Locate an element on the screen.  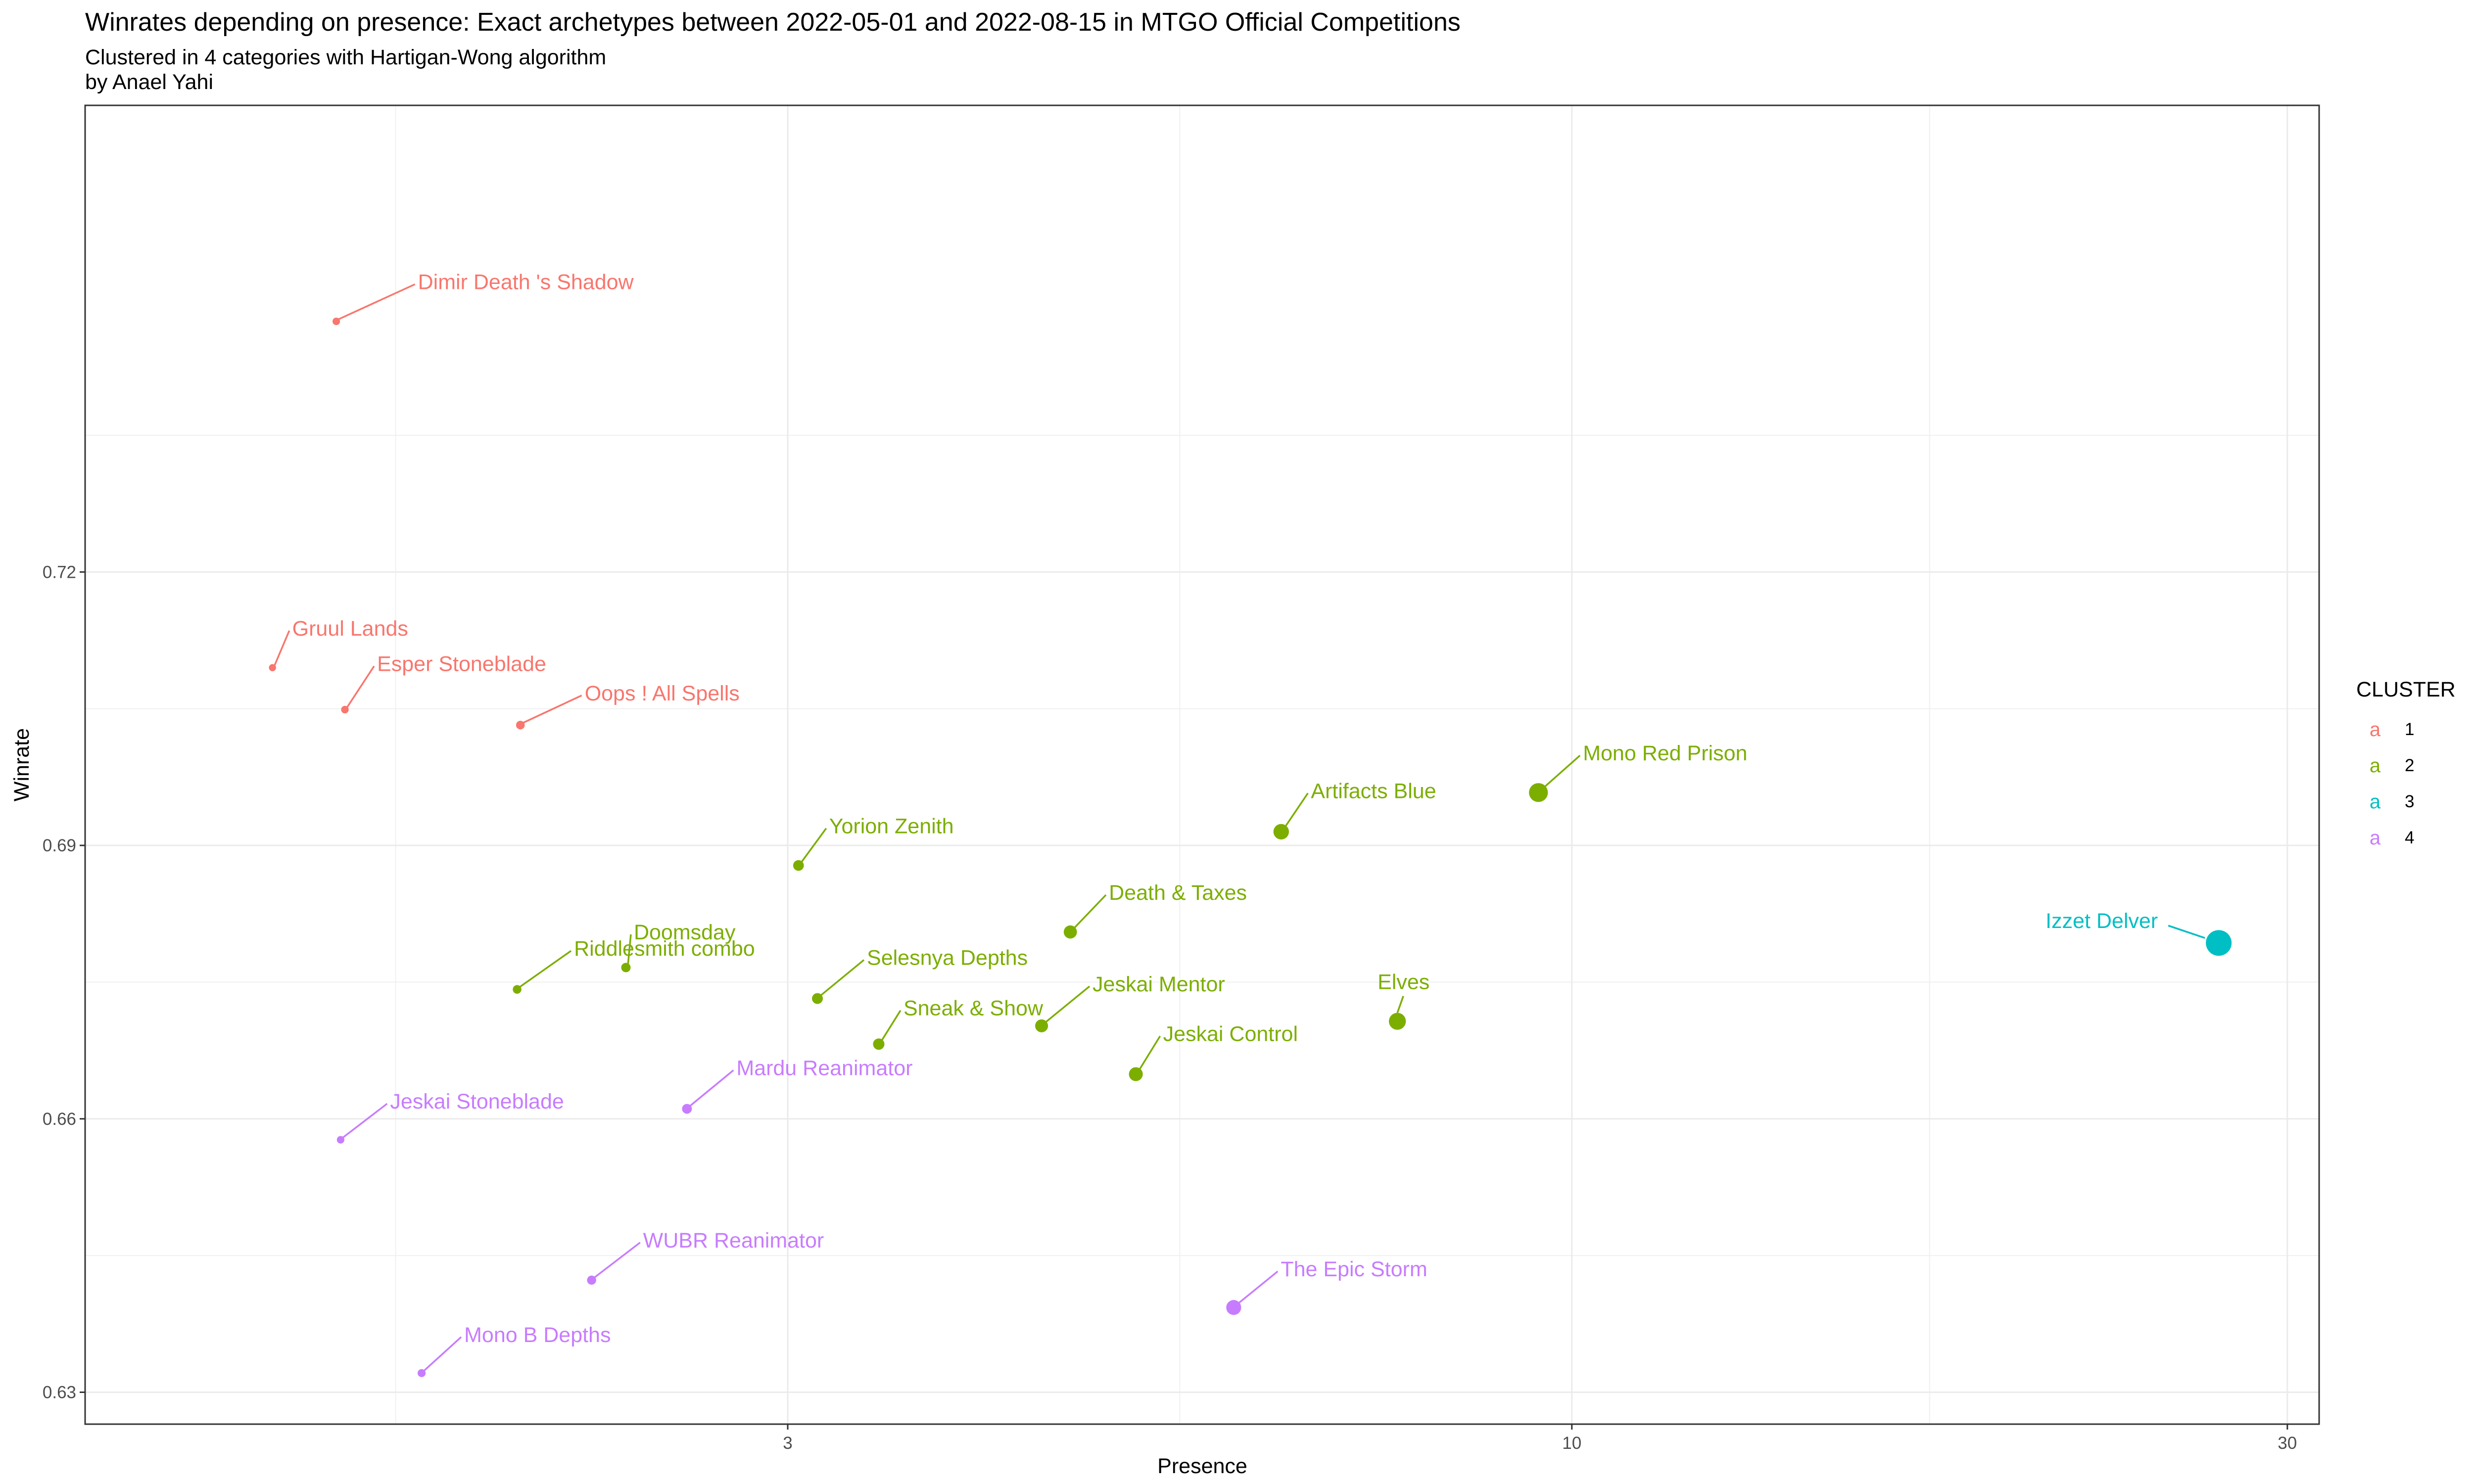
point-label: The Epic Storm is located at coordinates (1354, 1269).